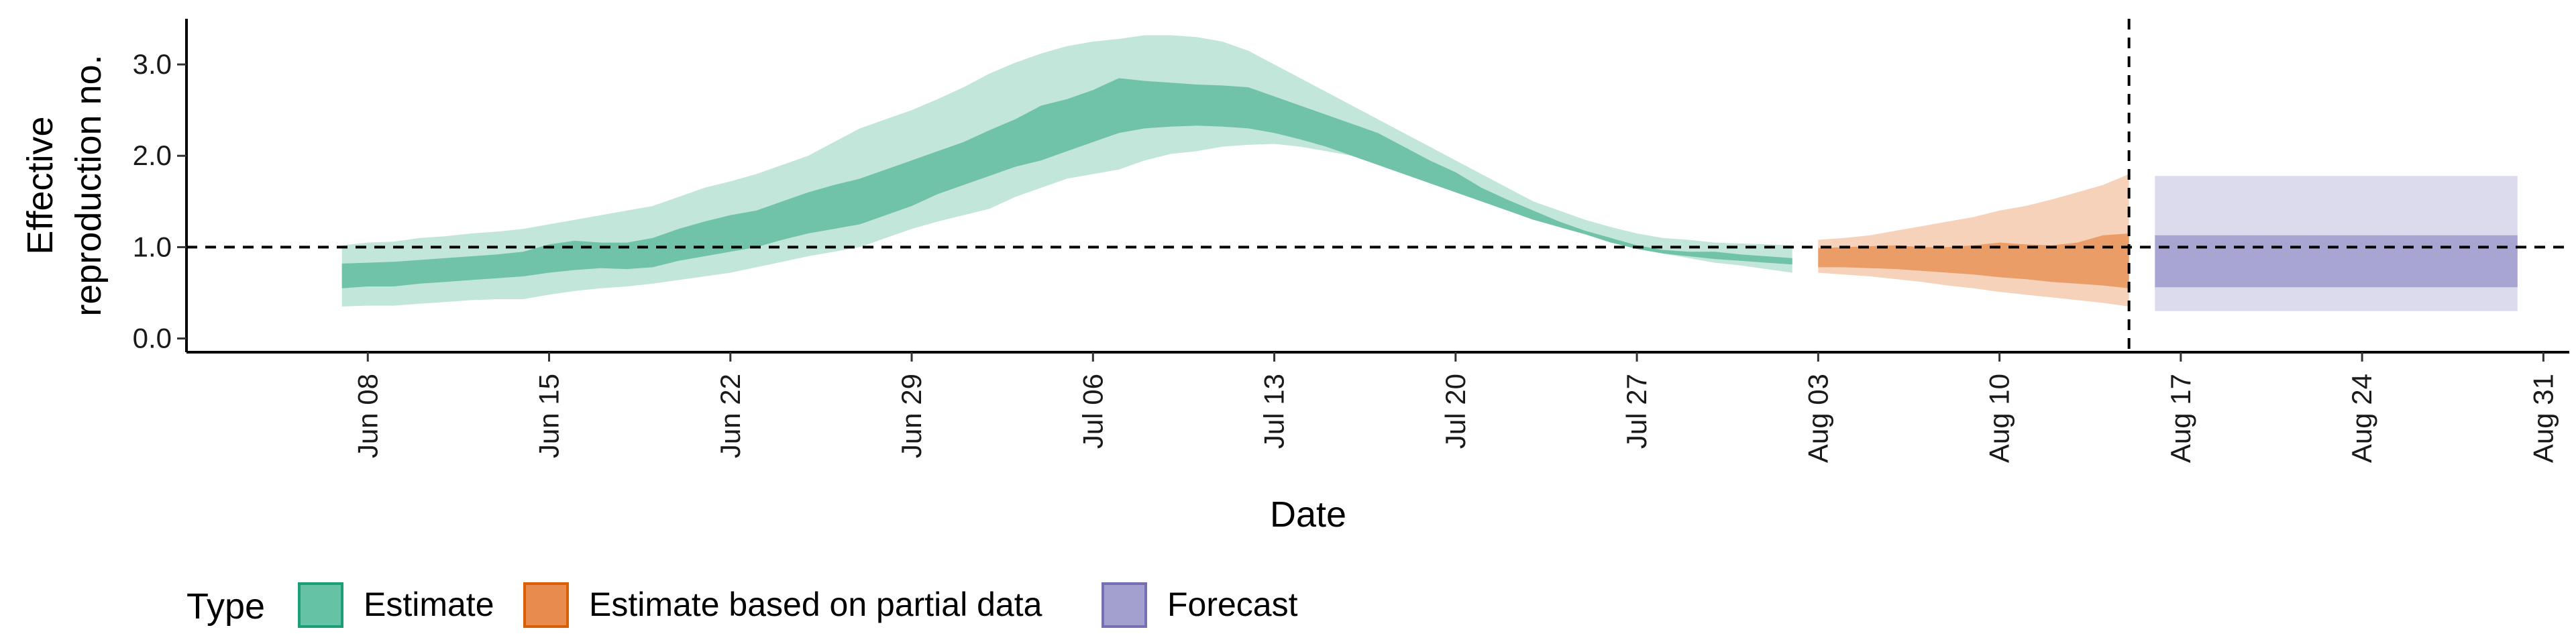 The image size is (2576, 644). What do you see at coordinates (2180, 418) in the screenshot?
I see `x-tick-label: Aug 17` at bounding box center [2180, 418].